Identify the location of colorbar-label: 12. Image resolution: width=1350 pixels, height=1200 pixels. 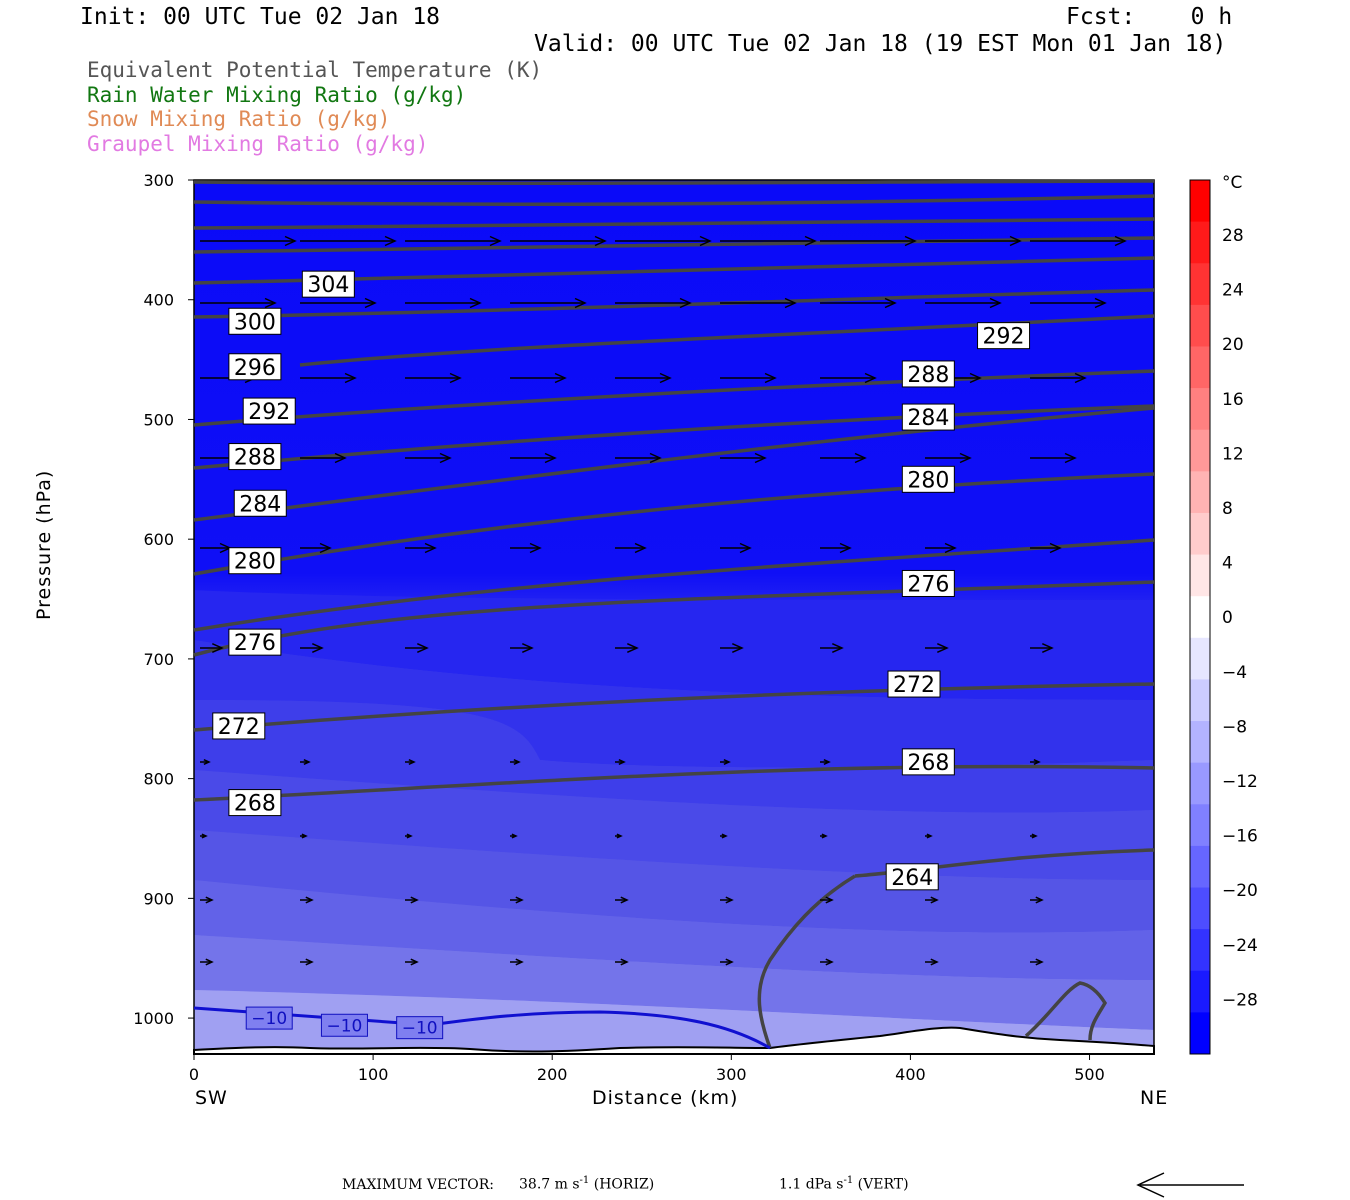
(1233, 454).